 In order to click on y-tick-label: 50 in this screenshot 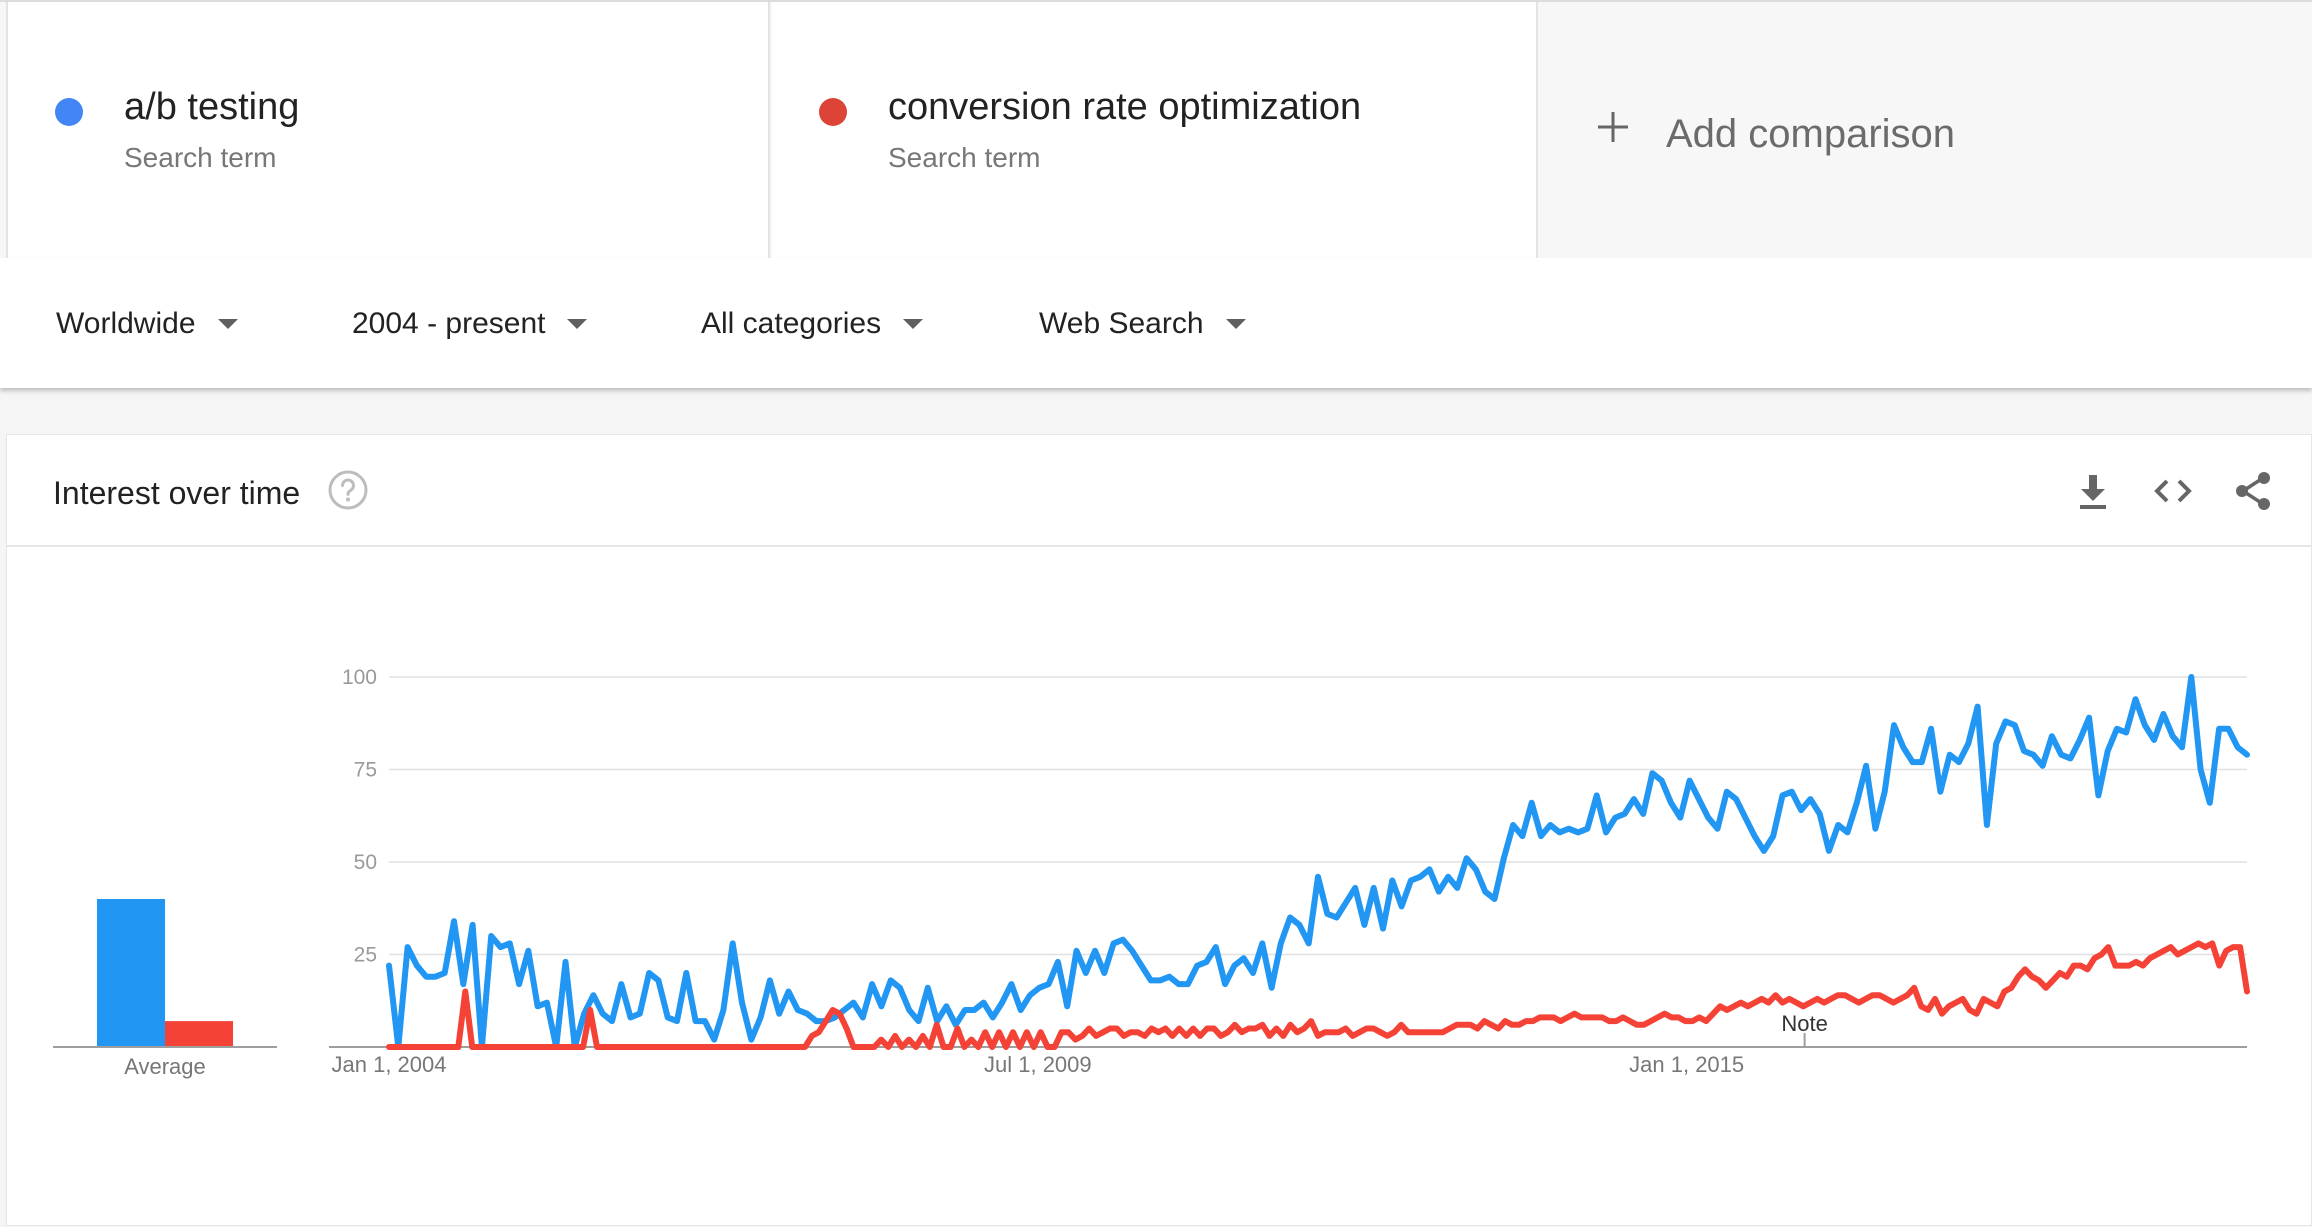, I will do `click(365, 862)`.